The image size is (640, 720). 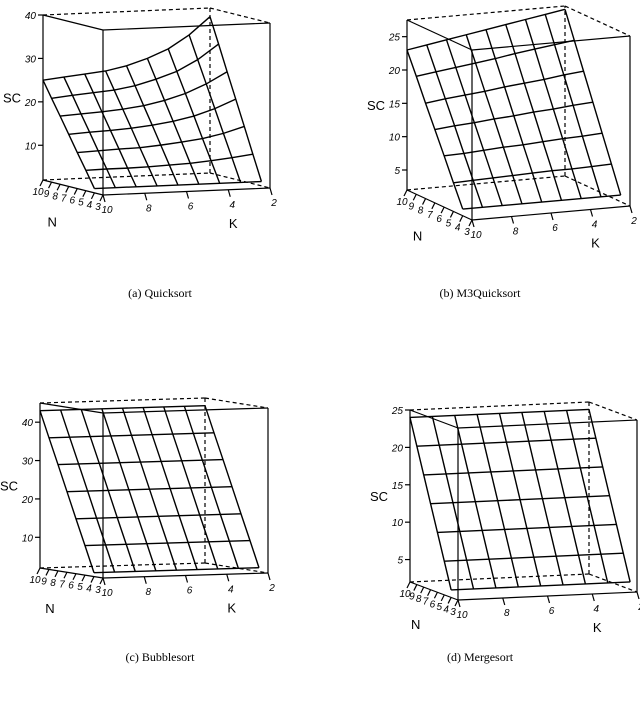 I want to click on n-tick-label: 5, so click(x=449, y=223).